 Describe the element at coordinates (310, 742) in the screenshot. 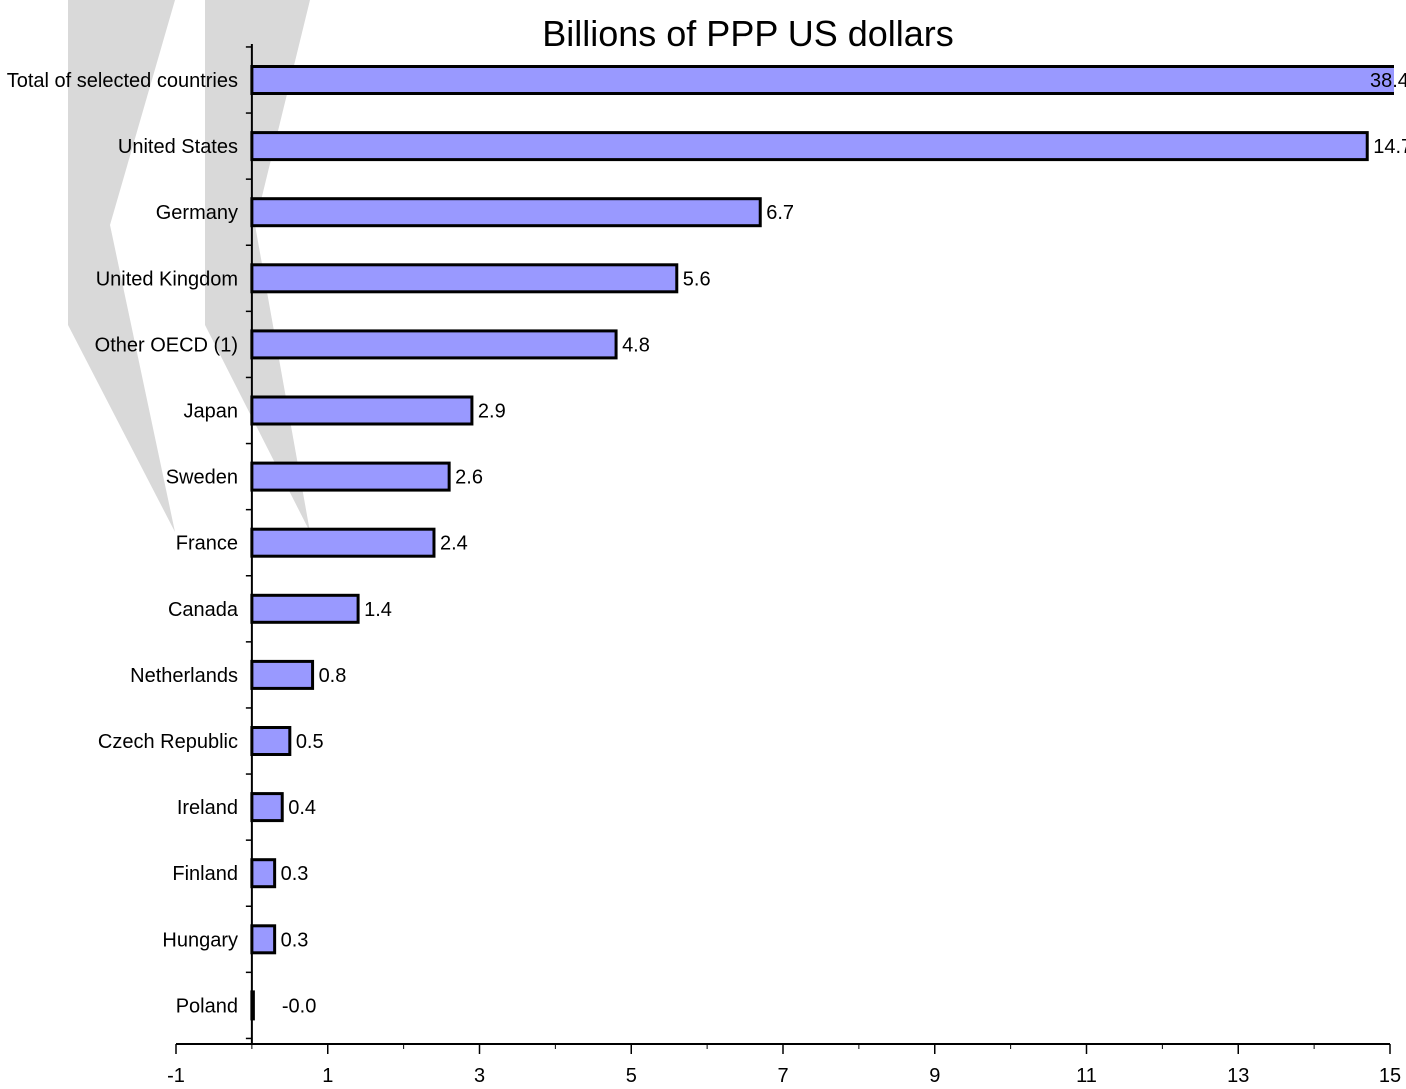

I see `value-label: 0.5` at that location.